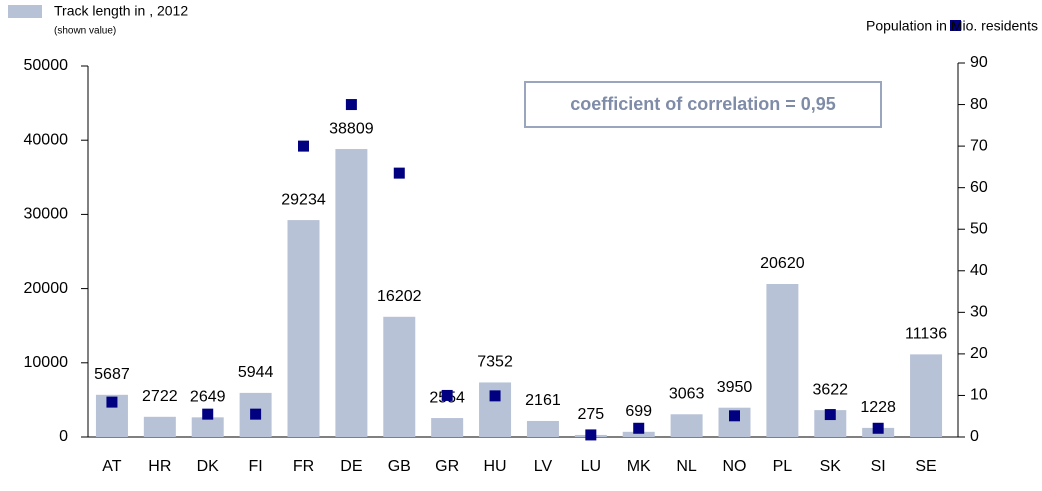  I want to click on y2-tick-label: 40, so click(979, 270).